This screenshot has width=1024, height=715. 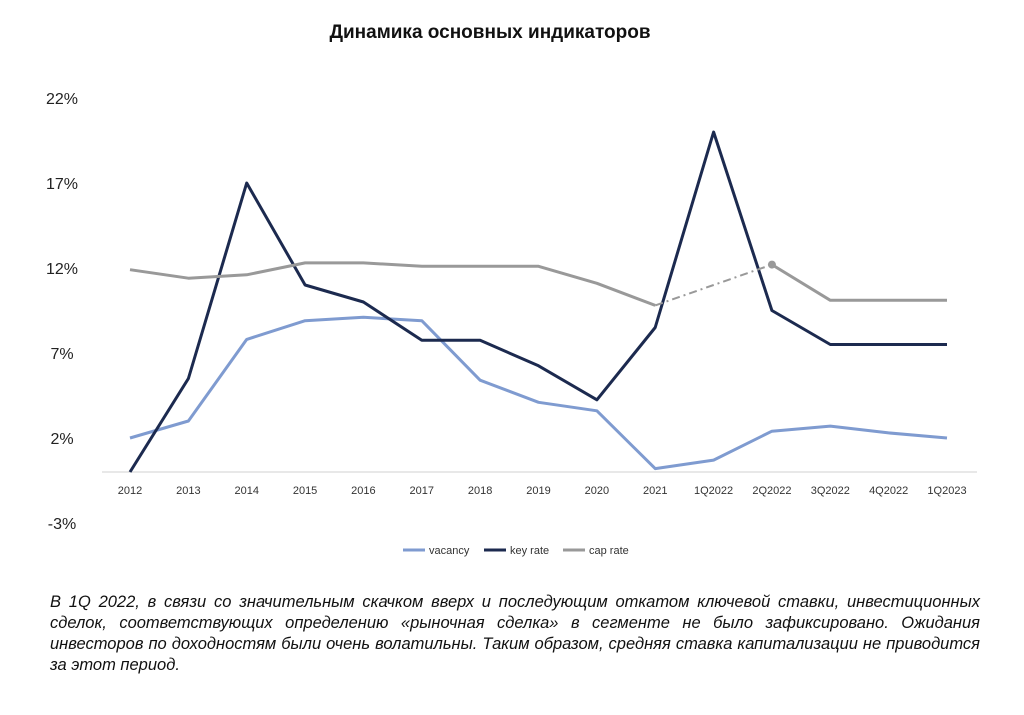 What do you see at coordinates (713, 491) in the screenshot?
I see `x-tick-label: 1Q2022` at bounding box center [713, 491].